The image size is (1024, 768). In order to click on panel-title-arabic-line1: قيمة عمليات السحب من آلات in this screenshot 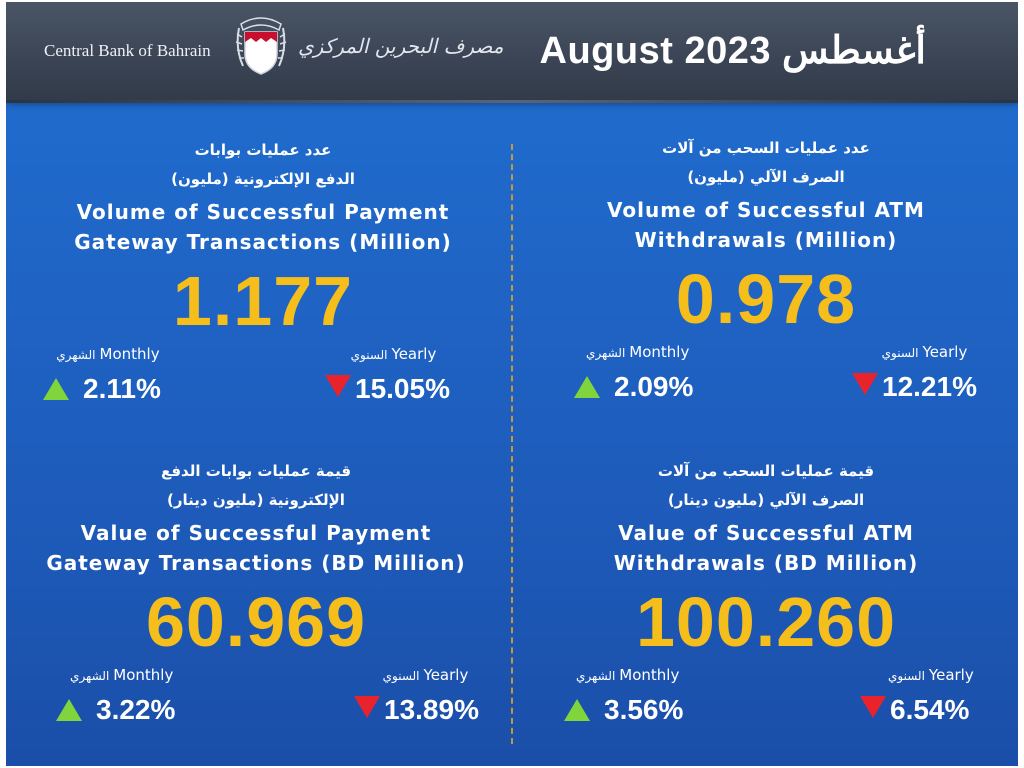, I will do `click(766, 471)`.